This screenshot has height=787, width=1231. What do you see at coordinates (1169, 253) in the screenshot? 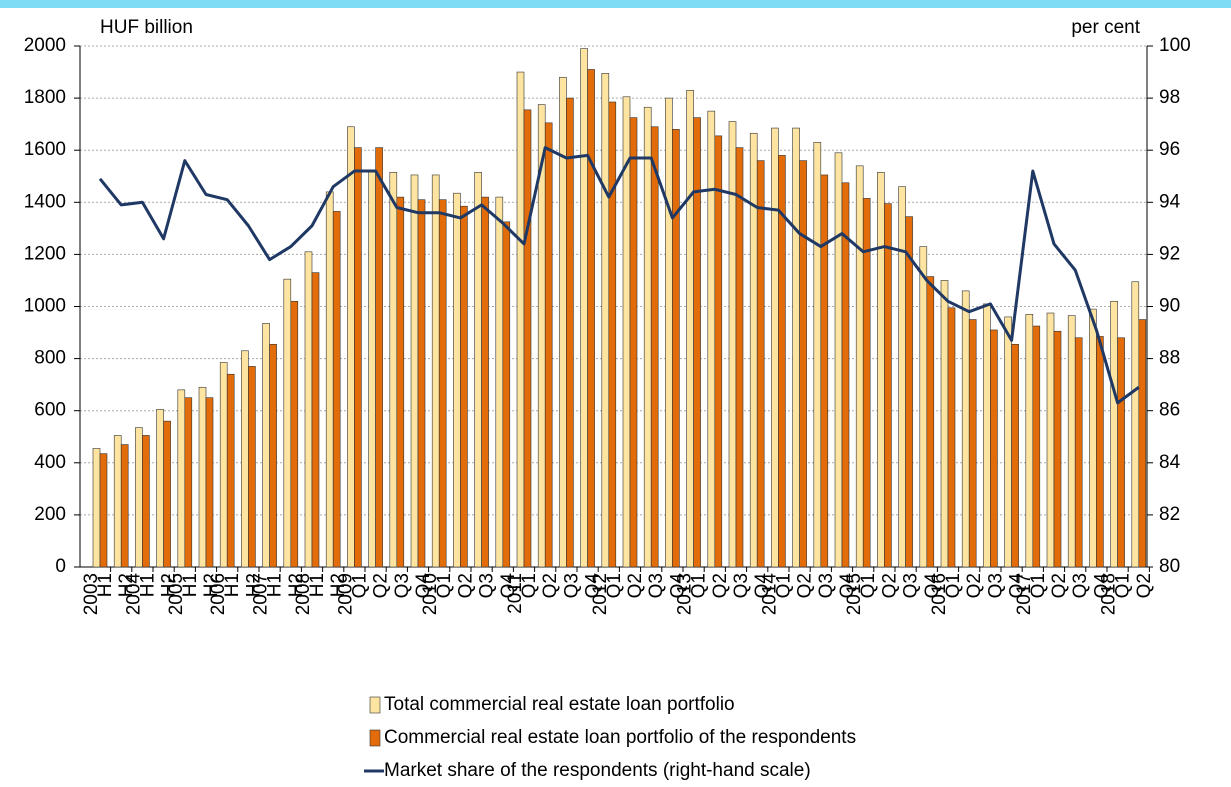
I see `y2-tick-label: 92` at bounding box center [1169, 253].